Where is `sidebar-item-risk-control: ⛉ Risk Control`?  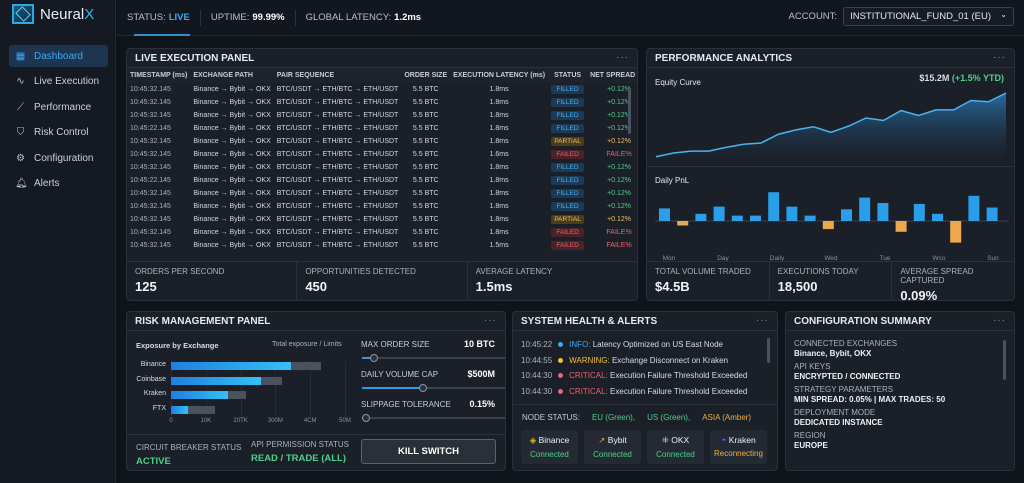
sidebar-item-risk-control: ⛉ Risk Control is located at coordinates (58, 133).